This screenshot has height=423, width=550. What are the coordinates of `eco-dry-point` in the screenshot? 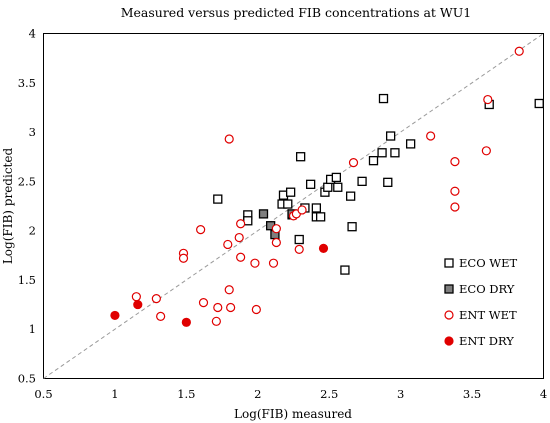 It's located at (264, 214).